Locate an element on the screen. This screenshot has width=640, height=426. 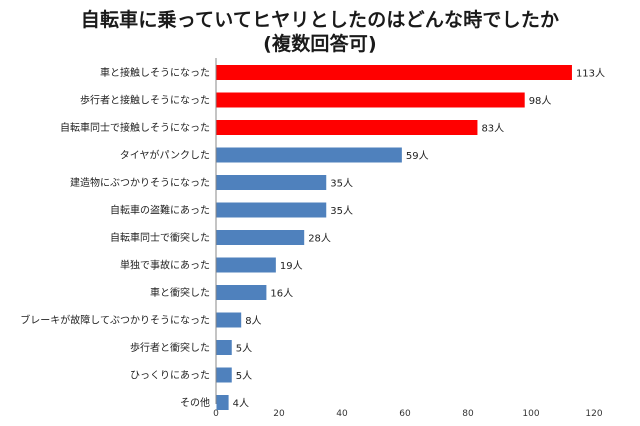
category-label: 自転車同士で接触しそうになった is located at coordinates (135, 127).